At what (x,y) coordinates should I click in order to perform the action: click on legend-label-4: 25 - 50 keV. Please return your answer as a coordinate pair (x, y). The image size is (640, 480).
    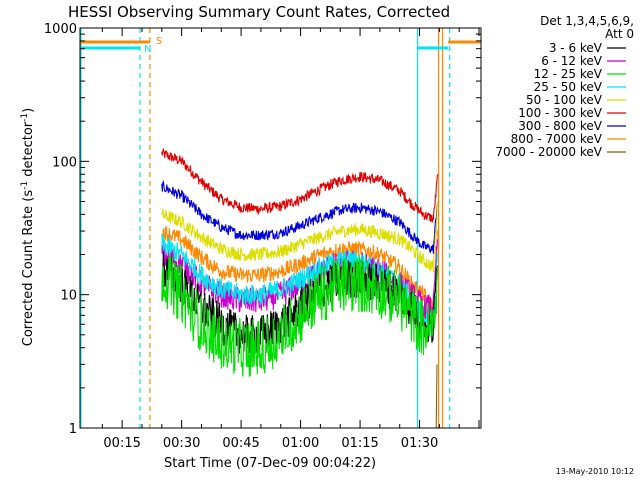
    Looking at the image, I should click on (568, 87).